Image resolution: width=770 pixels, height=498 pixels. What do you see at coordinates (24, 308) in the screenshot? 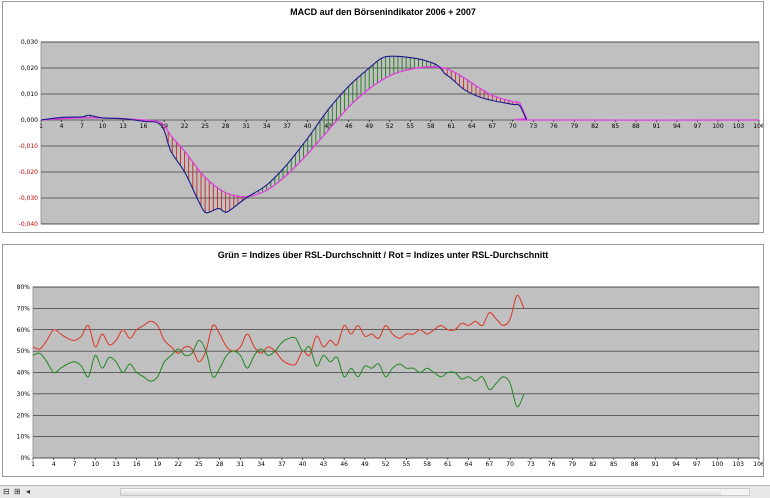
I see `y-tick-label: 70%` at bounding box center [24, 308].